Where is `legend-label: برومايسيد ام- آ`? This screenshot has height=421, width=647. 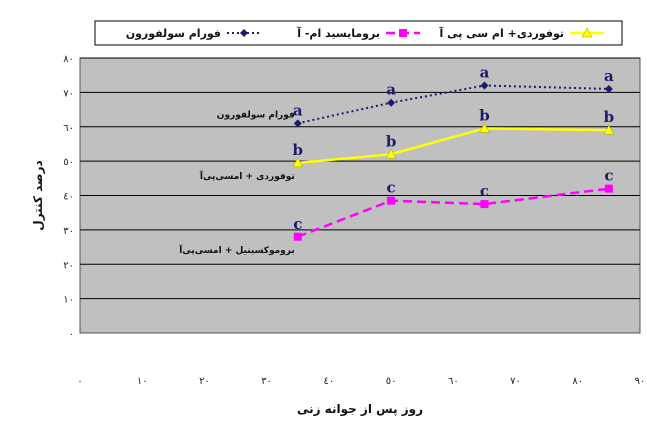 legend-label: برومايسيد ام- آ is located at coordinates (338, 33).